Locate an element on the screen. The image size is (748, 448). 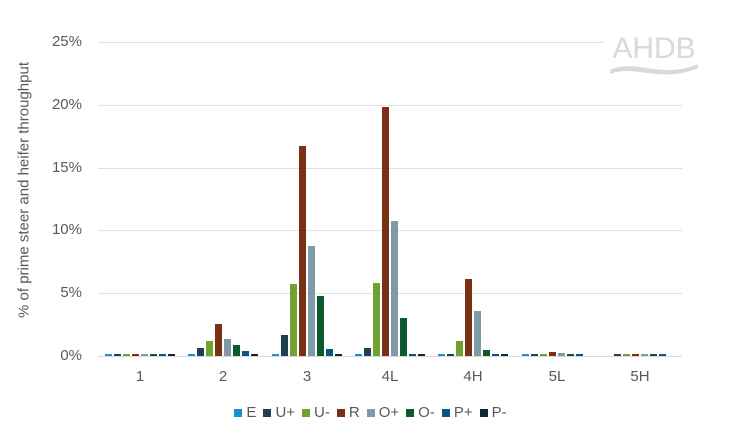
bar-U--2 is located at coordinates (209, 348).